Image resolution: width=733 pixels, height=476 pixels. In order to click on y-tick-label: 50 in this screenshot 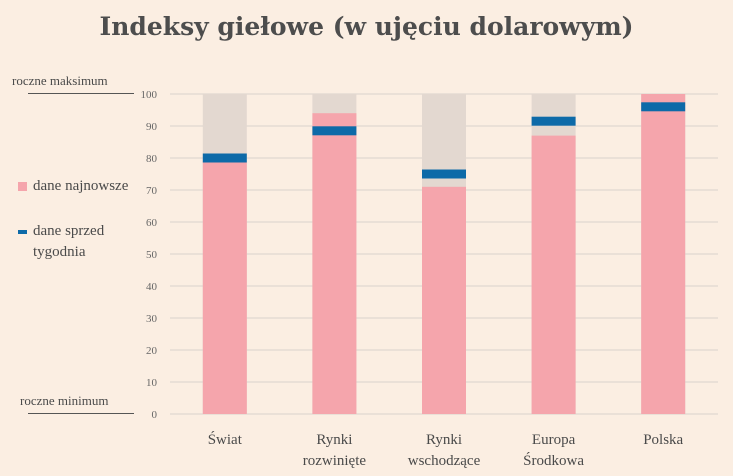, I will do `click(152, 255)`.